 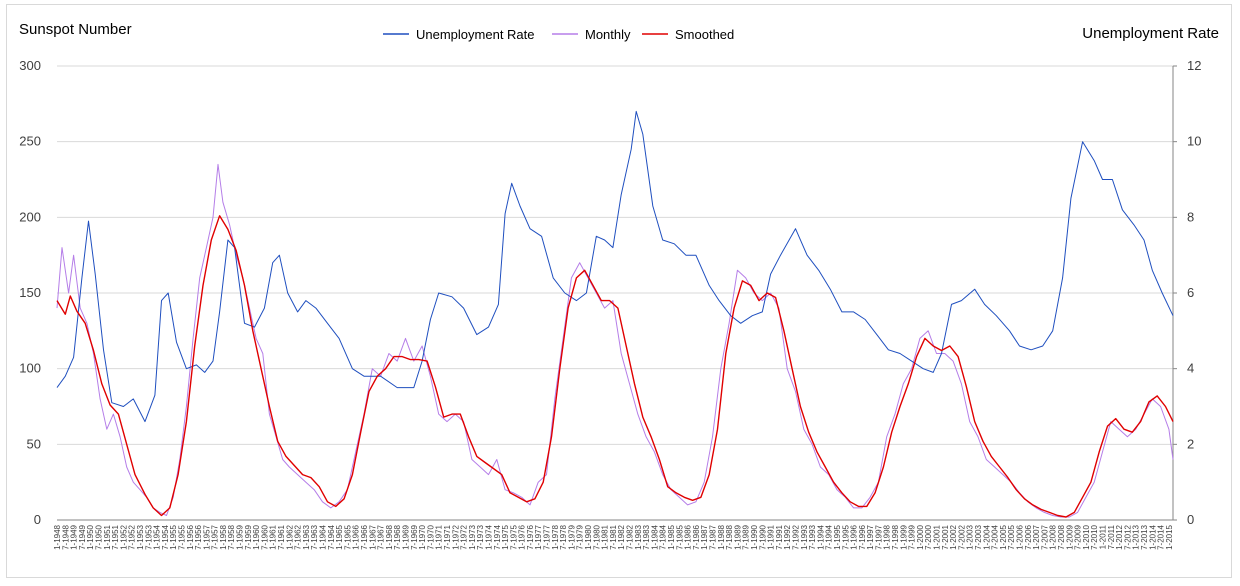 I want to click on left-axis-ticks: 0 50 100 150 200 250 300, so click(x=30, y=292).